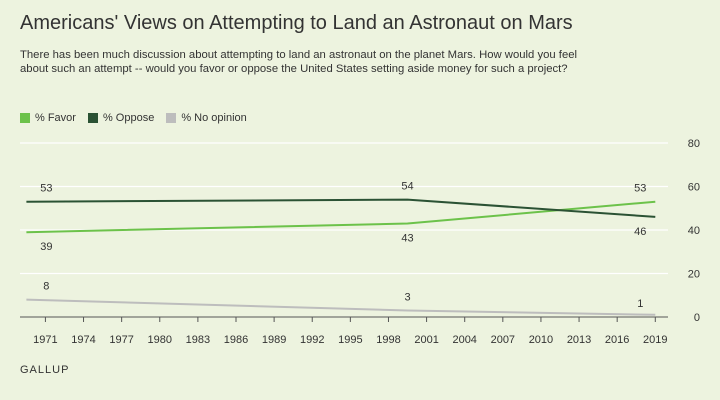 Image resolution: width=720 pixels, height=400 pixels. I want to click on x-tick-label: 2013, so click(579, 340).